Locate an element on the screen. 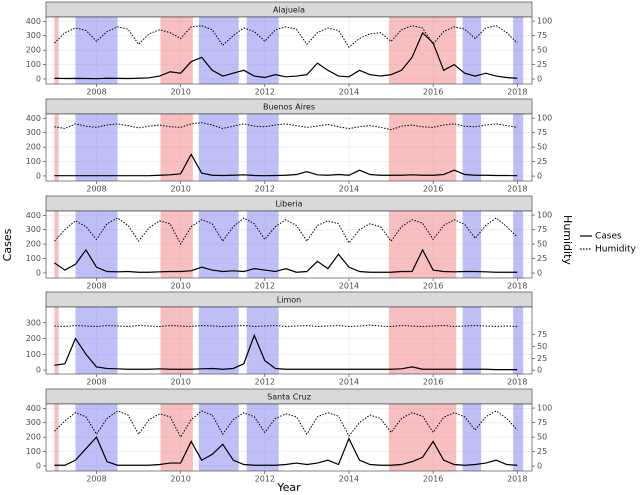  panel-title: Limon is located at coordinates (289, 300).